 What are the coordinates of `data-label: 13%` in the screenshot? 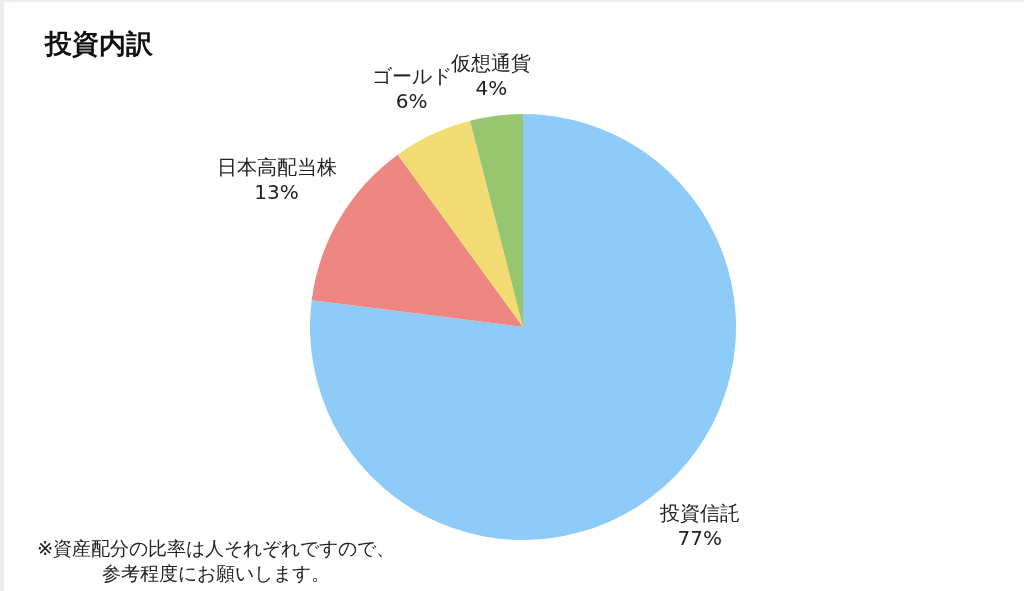 It's located at (276, 191).